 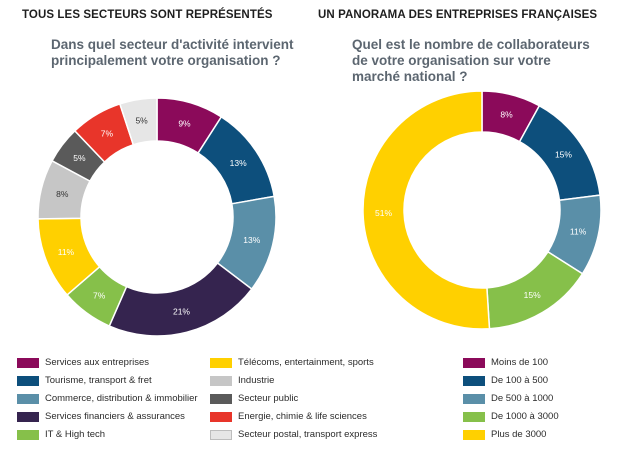 What do you see at coordinates (256, 380) in the screenshot?
I see `legend-label: Industrie` at bounding box center [256, 380].